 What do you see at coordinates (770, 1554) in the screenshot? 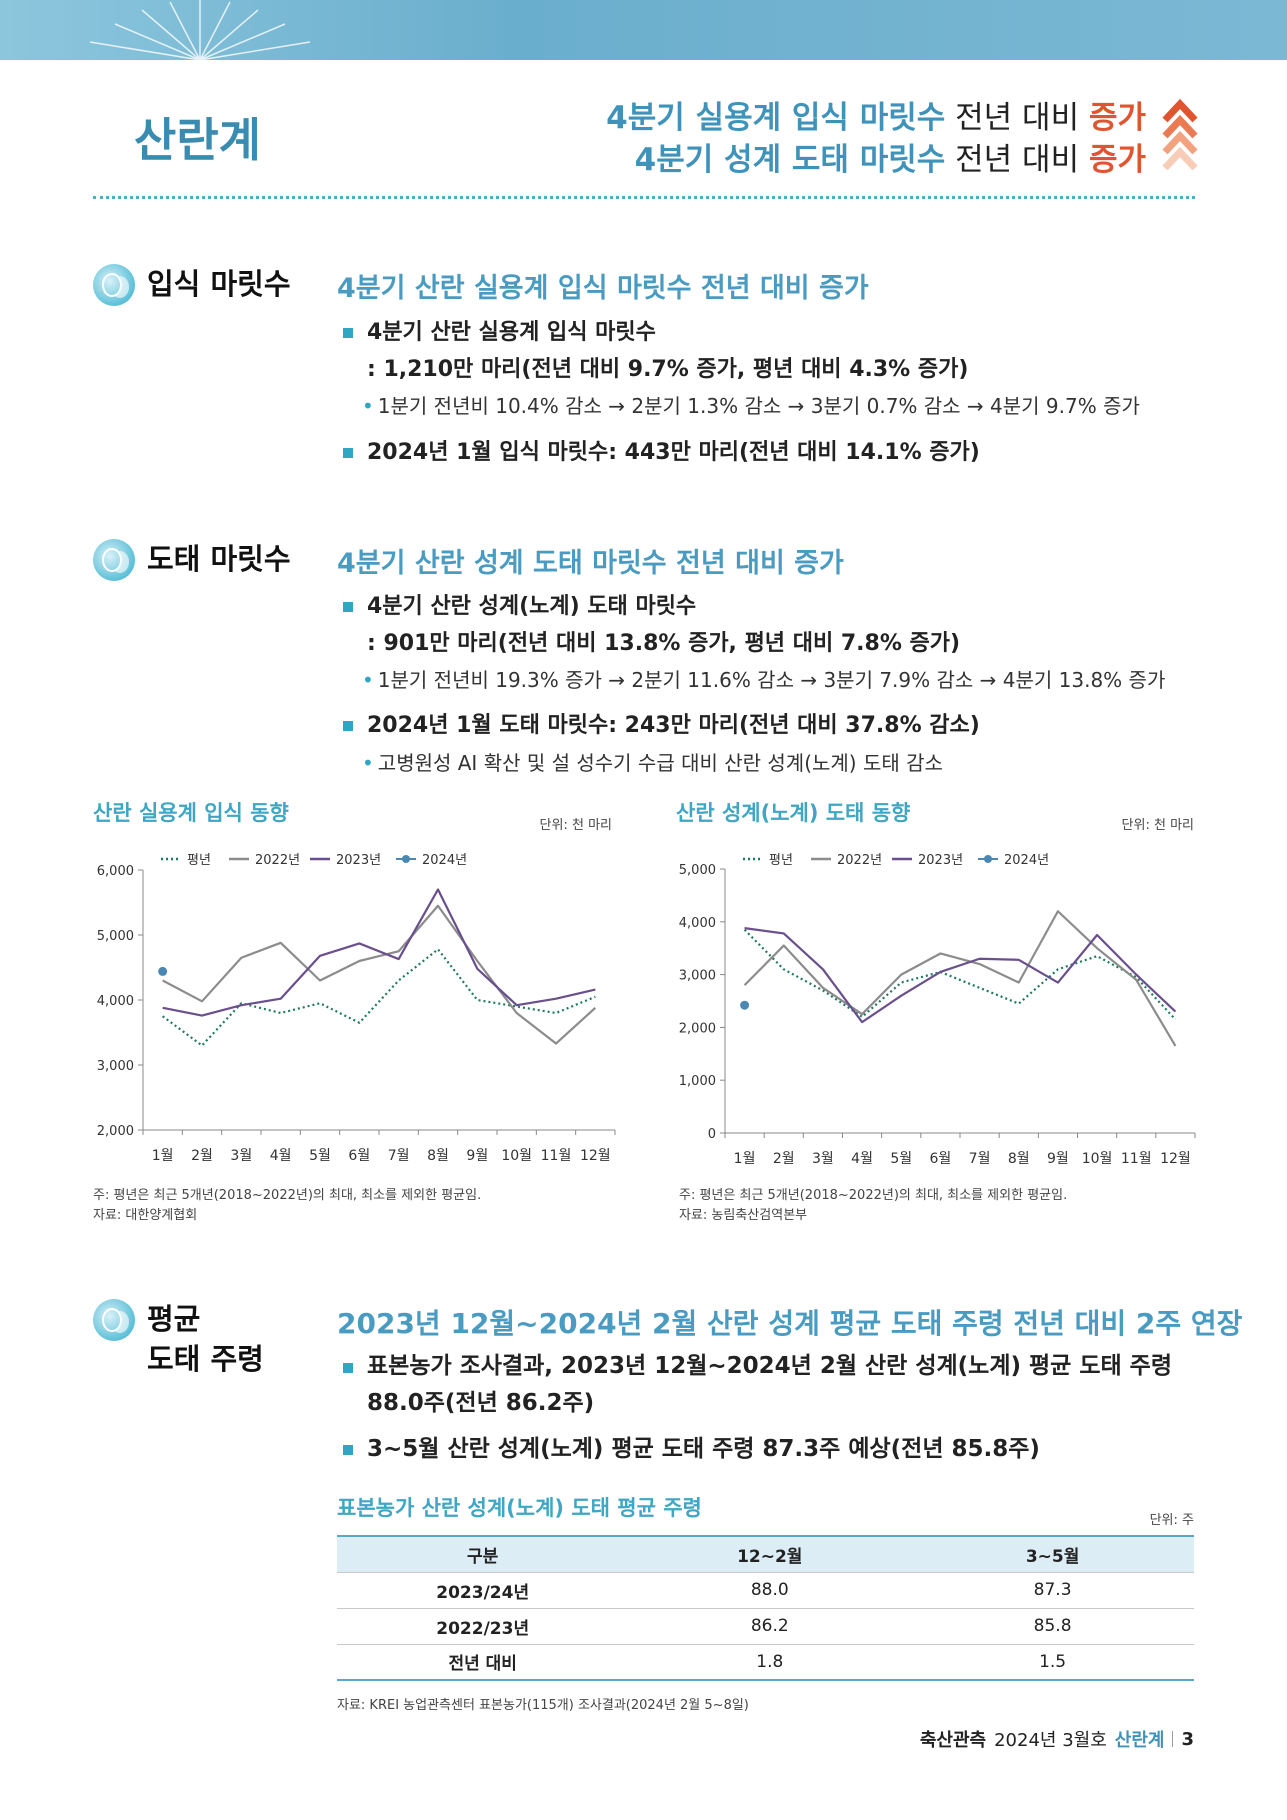
I see `header-cell: 12~2월` at bounding box center [770, 1554].